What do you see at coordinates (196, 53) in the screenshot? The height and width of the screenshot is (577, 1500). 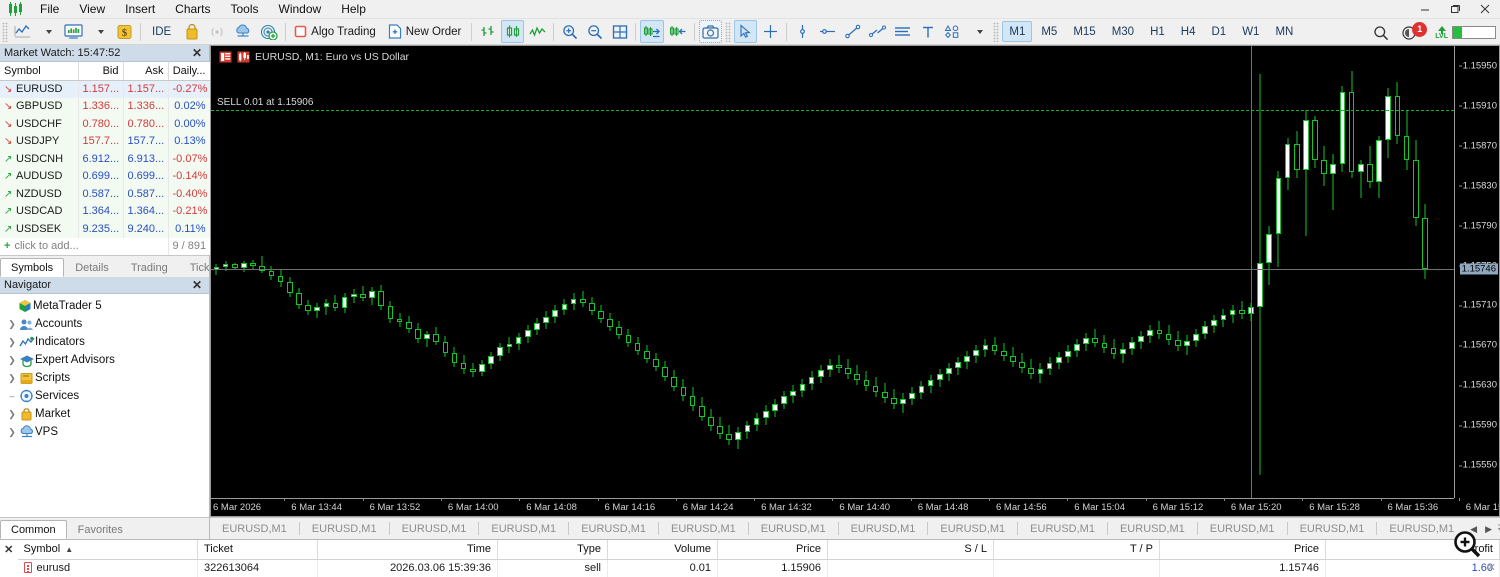 I see `market-watch-close-icon: ✕` at bounding box center [196, 53].